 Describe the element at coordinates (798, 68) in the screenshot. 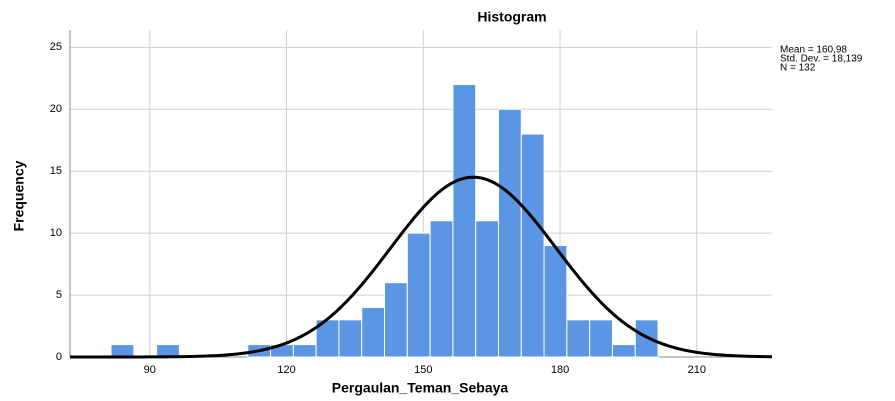

I see `stats-label: N = 132` at that location.